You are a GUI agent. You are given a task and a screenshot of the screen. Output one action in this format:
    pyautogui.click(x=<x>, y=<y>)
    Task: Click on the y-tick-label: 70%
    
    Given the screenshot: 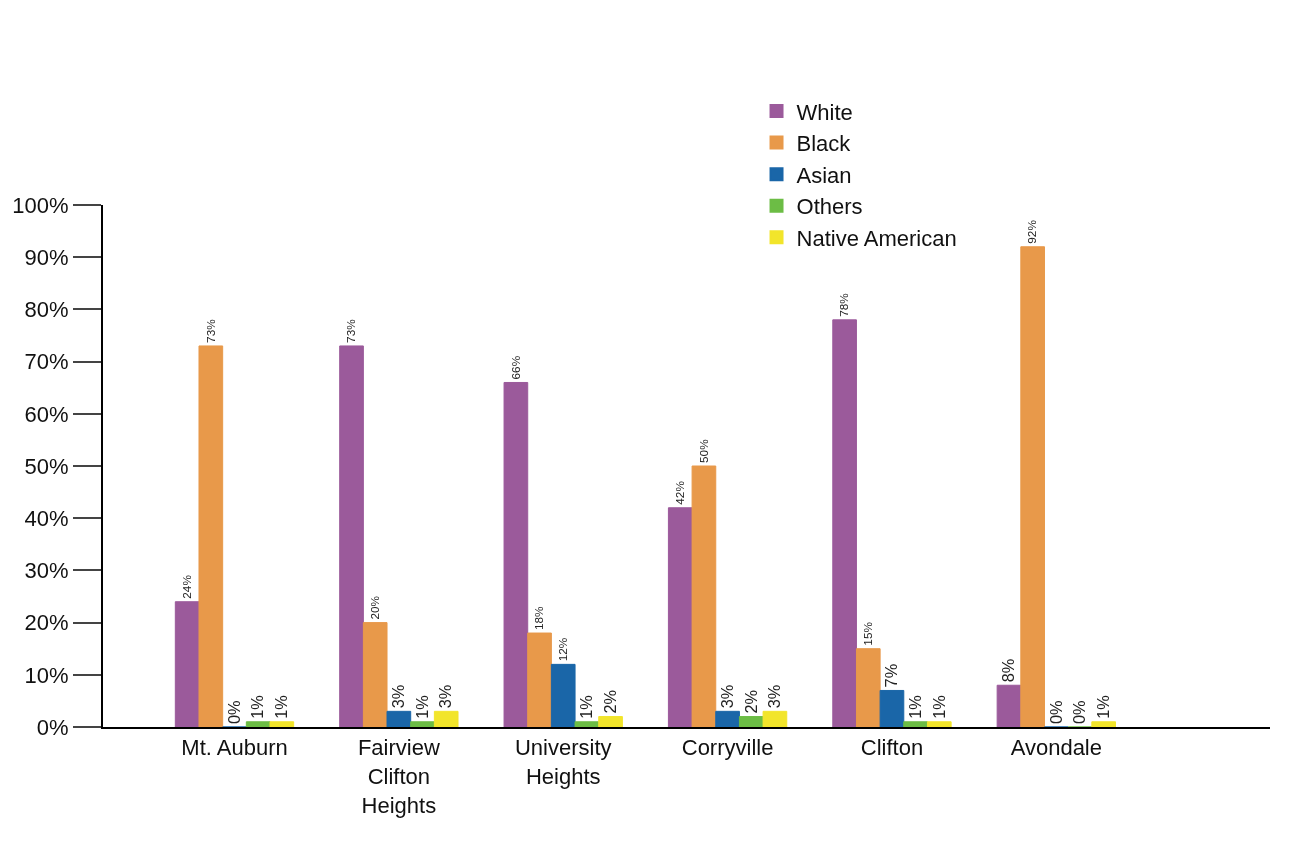 What is the action you would take?
    pyautogui.click(x=46, y=362)
    